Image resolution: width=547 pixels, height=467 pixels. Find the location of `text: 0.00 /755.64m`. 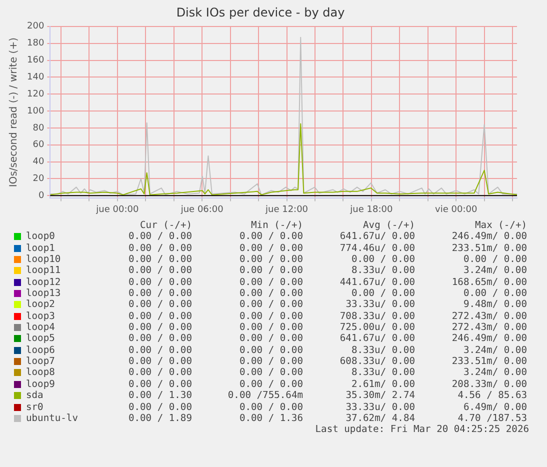

text: 0.00 /755.64m is located at coordinates (265, 396).